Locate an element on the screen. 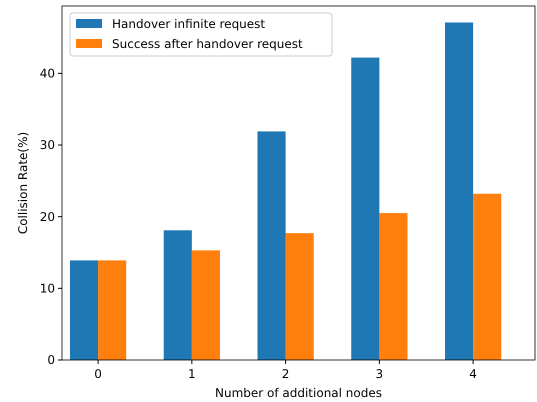 This screenshot has height=402, width=537. x-tick-label: 0 is located at coordinates (98, 374).